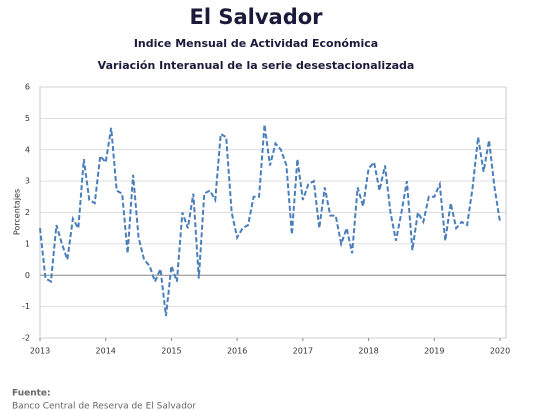 Image resolution: width=548 pixels, height=410 pixels. What do you see at coordinates (106, 351) in the screenshot?
I see `x-tick-label: 2014` at bounding box center [106, 351].